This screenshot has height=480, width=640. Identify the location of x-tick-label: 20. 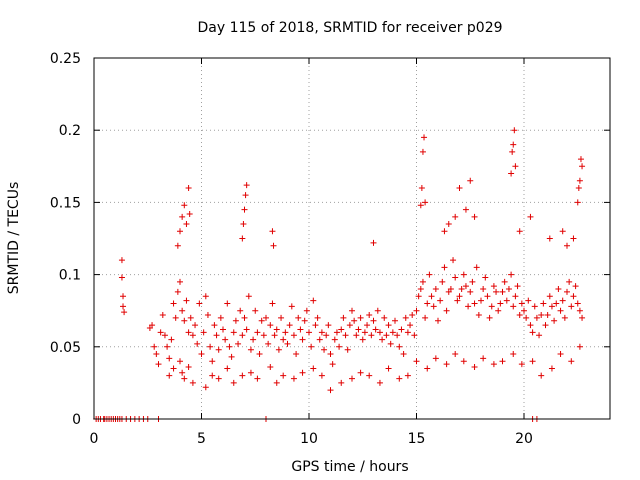
(524, 439).